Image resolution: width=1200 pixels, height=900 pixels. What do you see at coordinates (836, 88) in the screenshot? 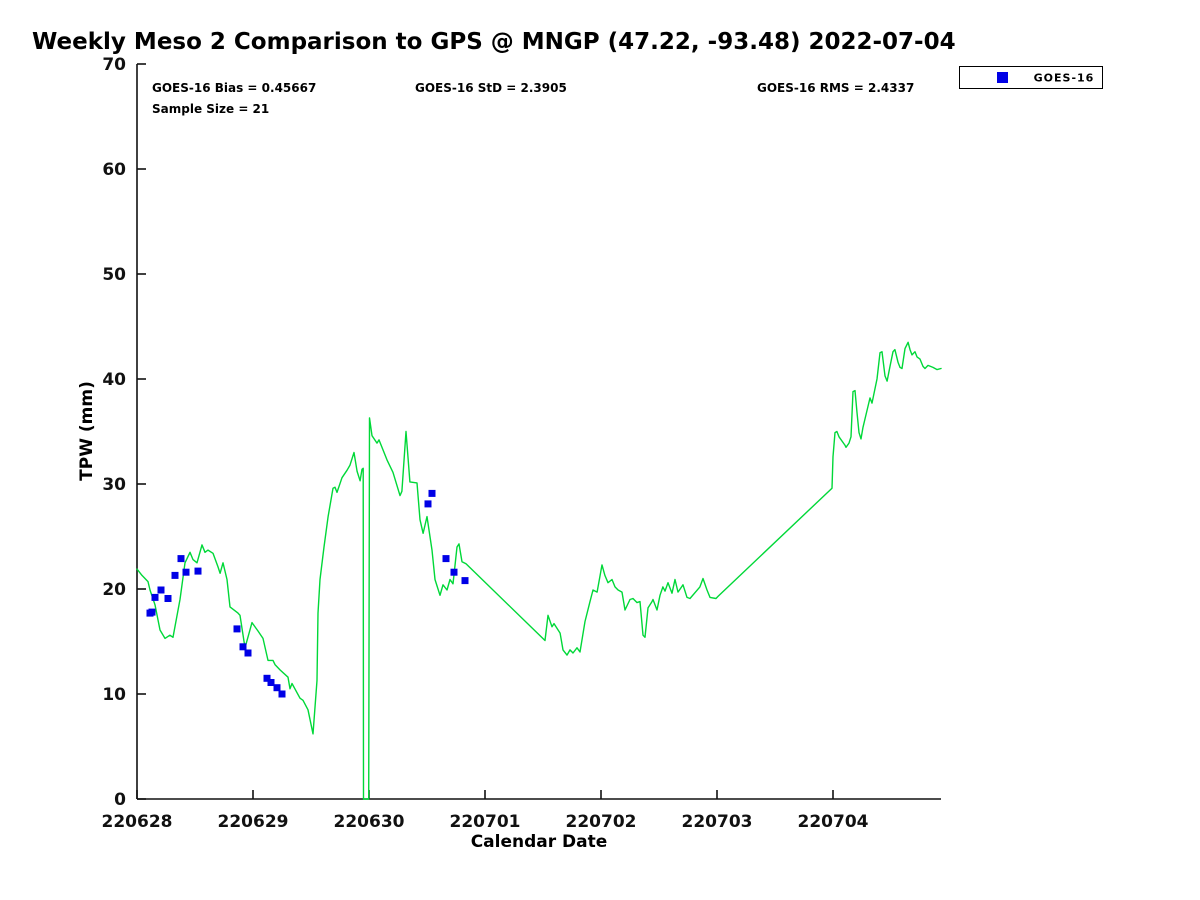
I see `stat-goes16-rms: GOES-16 RMS = 2.4337` at bounding box center [836, 88].